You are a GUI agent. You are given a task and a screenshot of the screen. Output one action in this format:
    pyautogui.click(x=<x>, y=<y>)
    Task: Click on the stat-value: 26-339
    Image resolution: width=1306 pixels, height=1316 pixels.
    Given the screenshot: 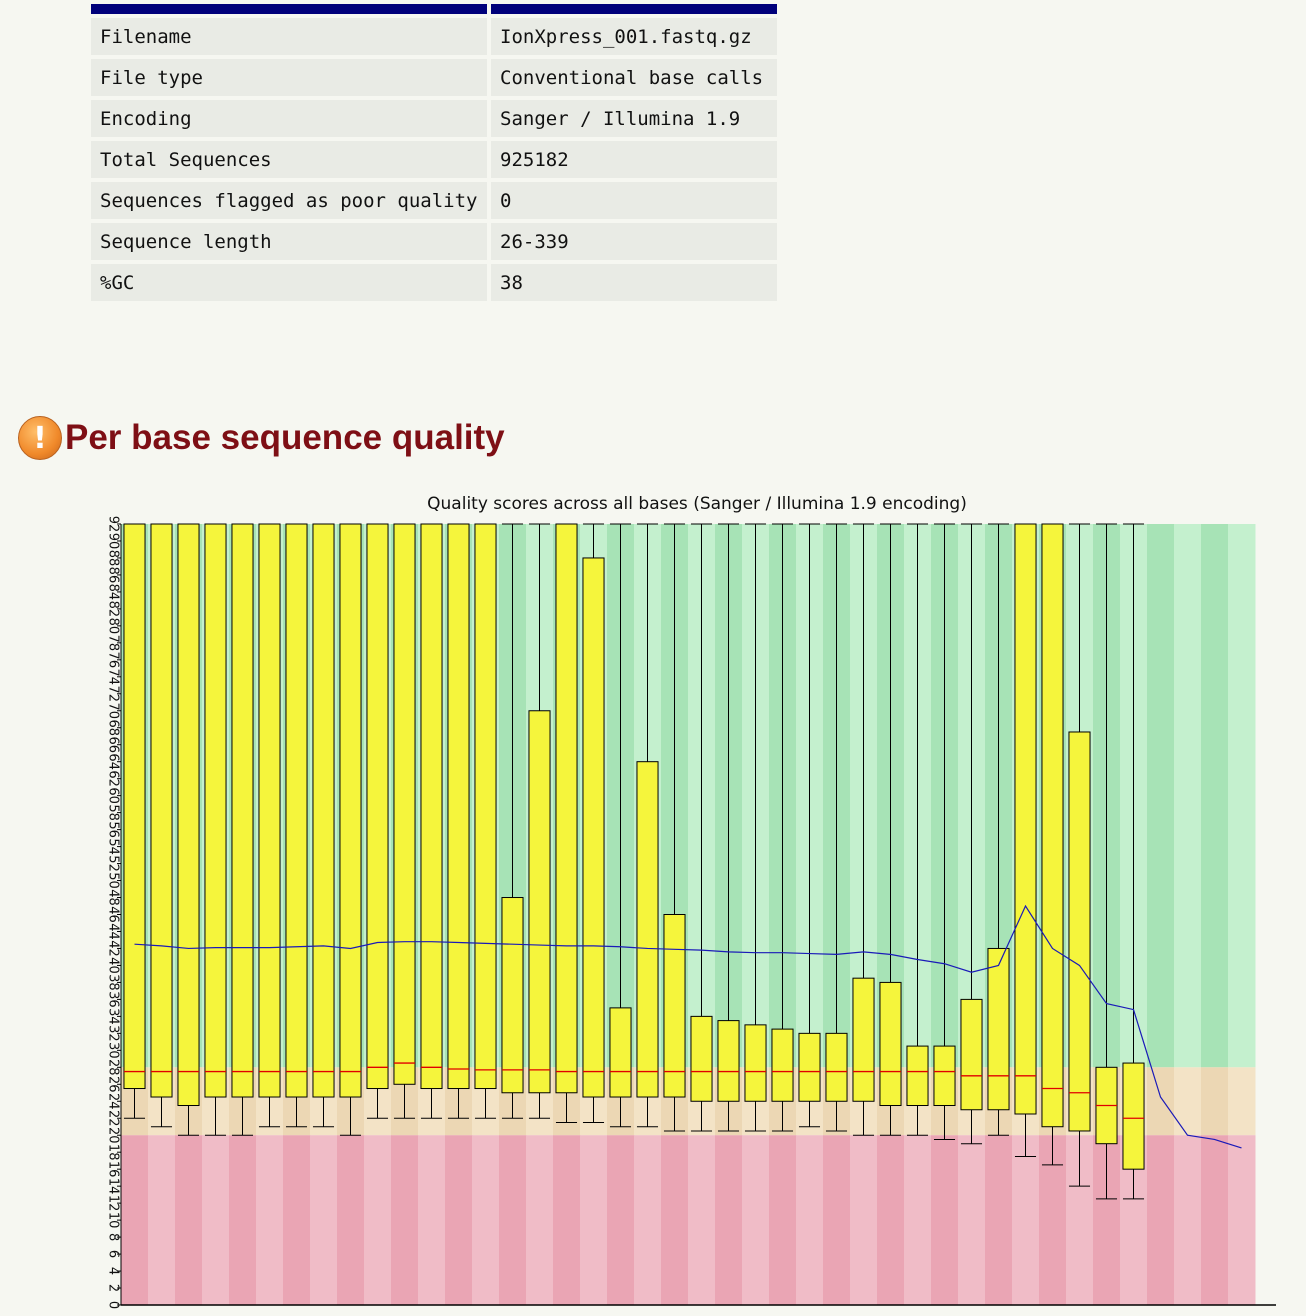 What is the action you would take?
    pyautogui.click(x=634, y=241)
    